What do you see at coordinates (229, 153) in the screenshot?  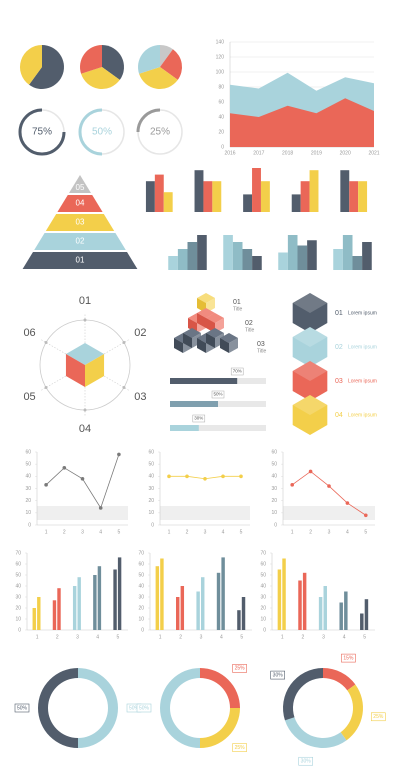 I see `x-tick-label: 2016` at bounding box center [229, 153].